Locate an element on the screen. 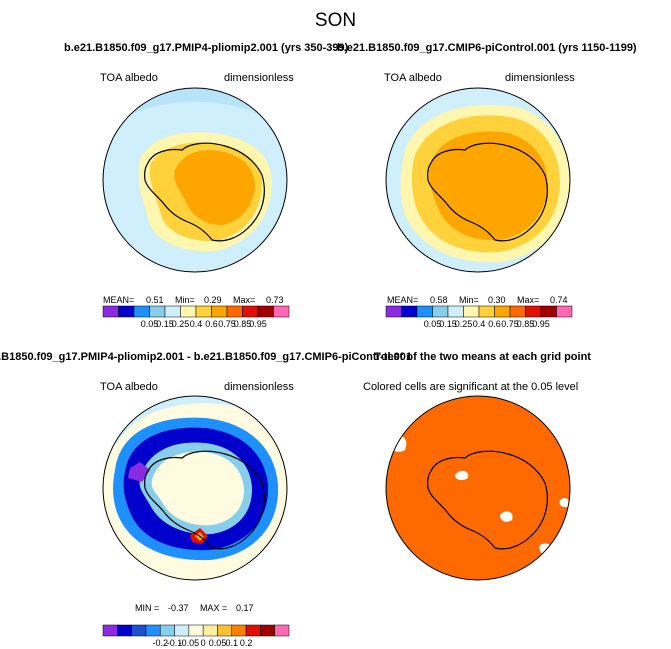 The height and width of the screenshot is (649, 671). panel3-min-label: MIN = is located at coordinates (147, 608).